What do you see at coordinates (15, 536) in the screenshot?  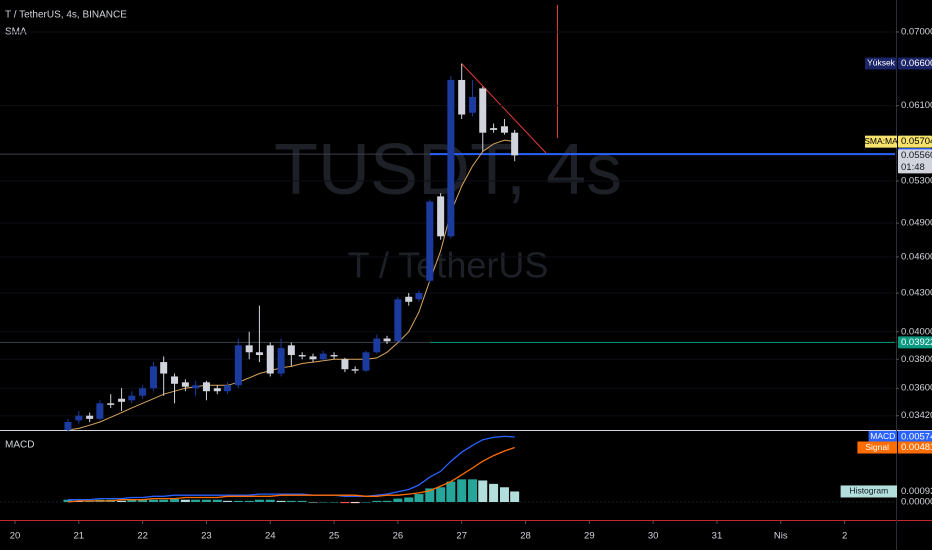 I see `x-tick-label: 20` at bounding box center [15, 536].